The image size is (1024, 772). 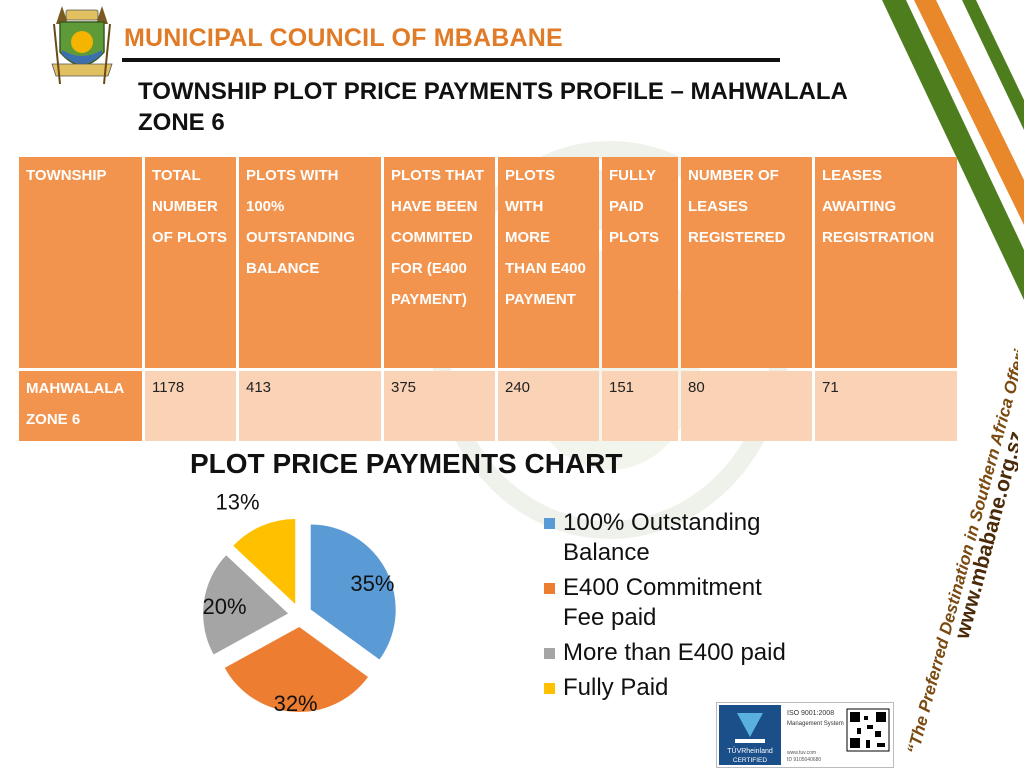 What do you see at coordinates (801, 753) in the screenshot?
I see `svg-text: www.tuv.com` at bounding box center [801, 753].